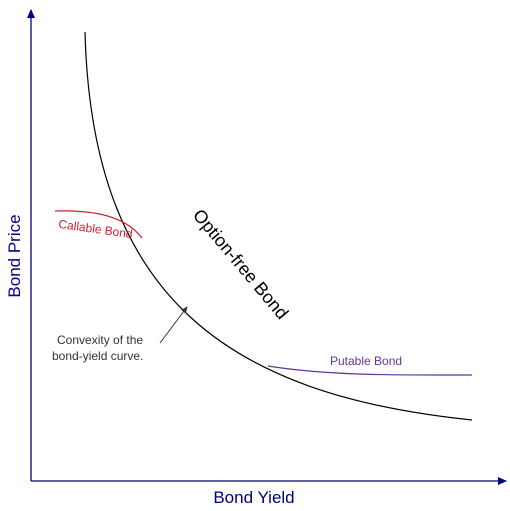  Describe the element at coordinates (240, 264) in the screenshot. I see `option-free-bond-label: Option-free Bond` at that location.